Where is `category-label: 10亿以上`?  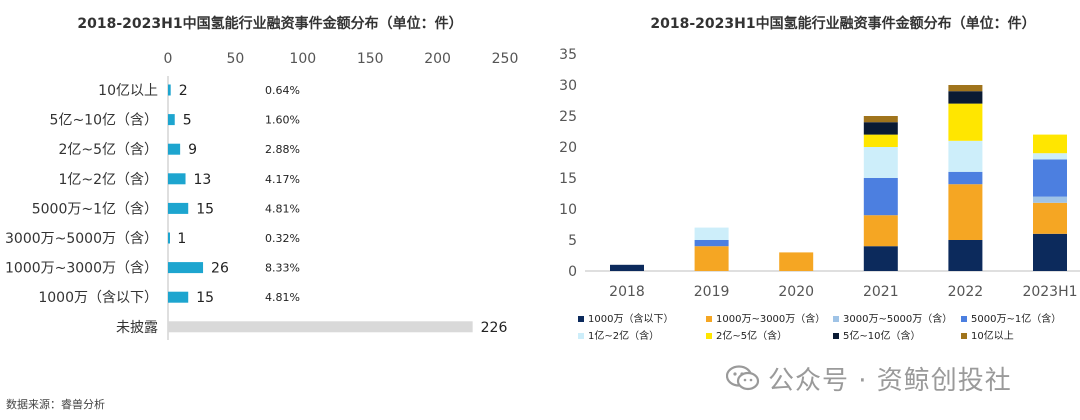 category-label: 10亿以上 is located at coordinates (128, 91).